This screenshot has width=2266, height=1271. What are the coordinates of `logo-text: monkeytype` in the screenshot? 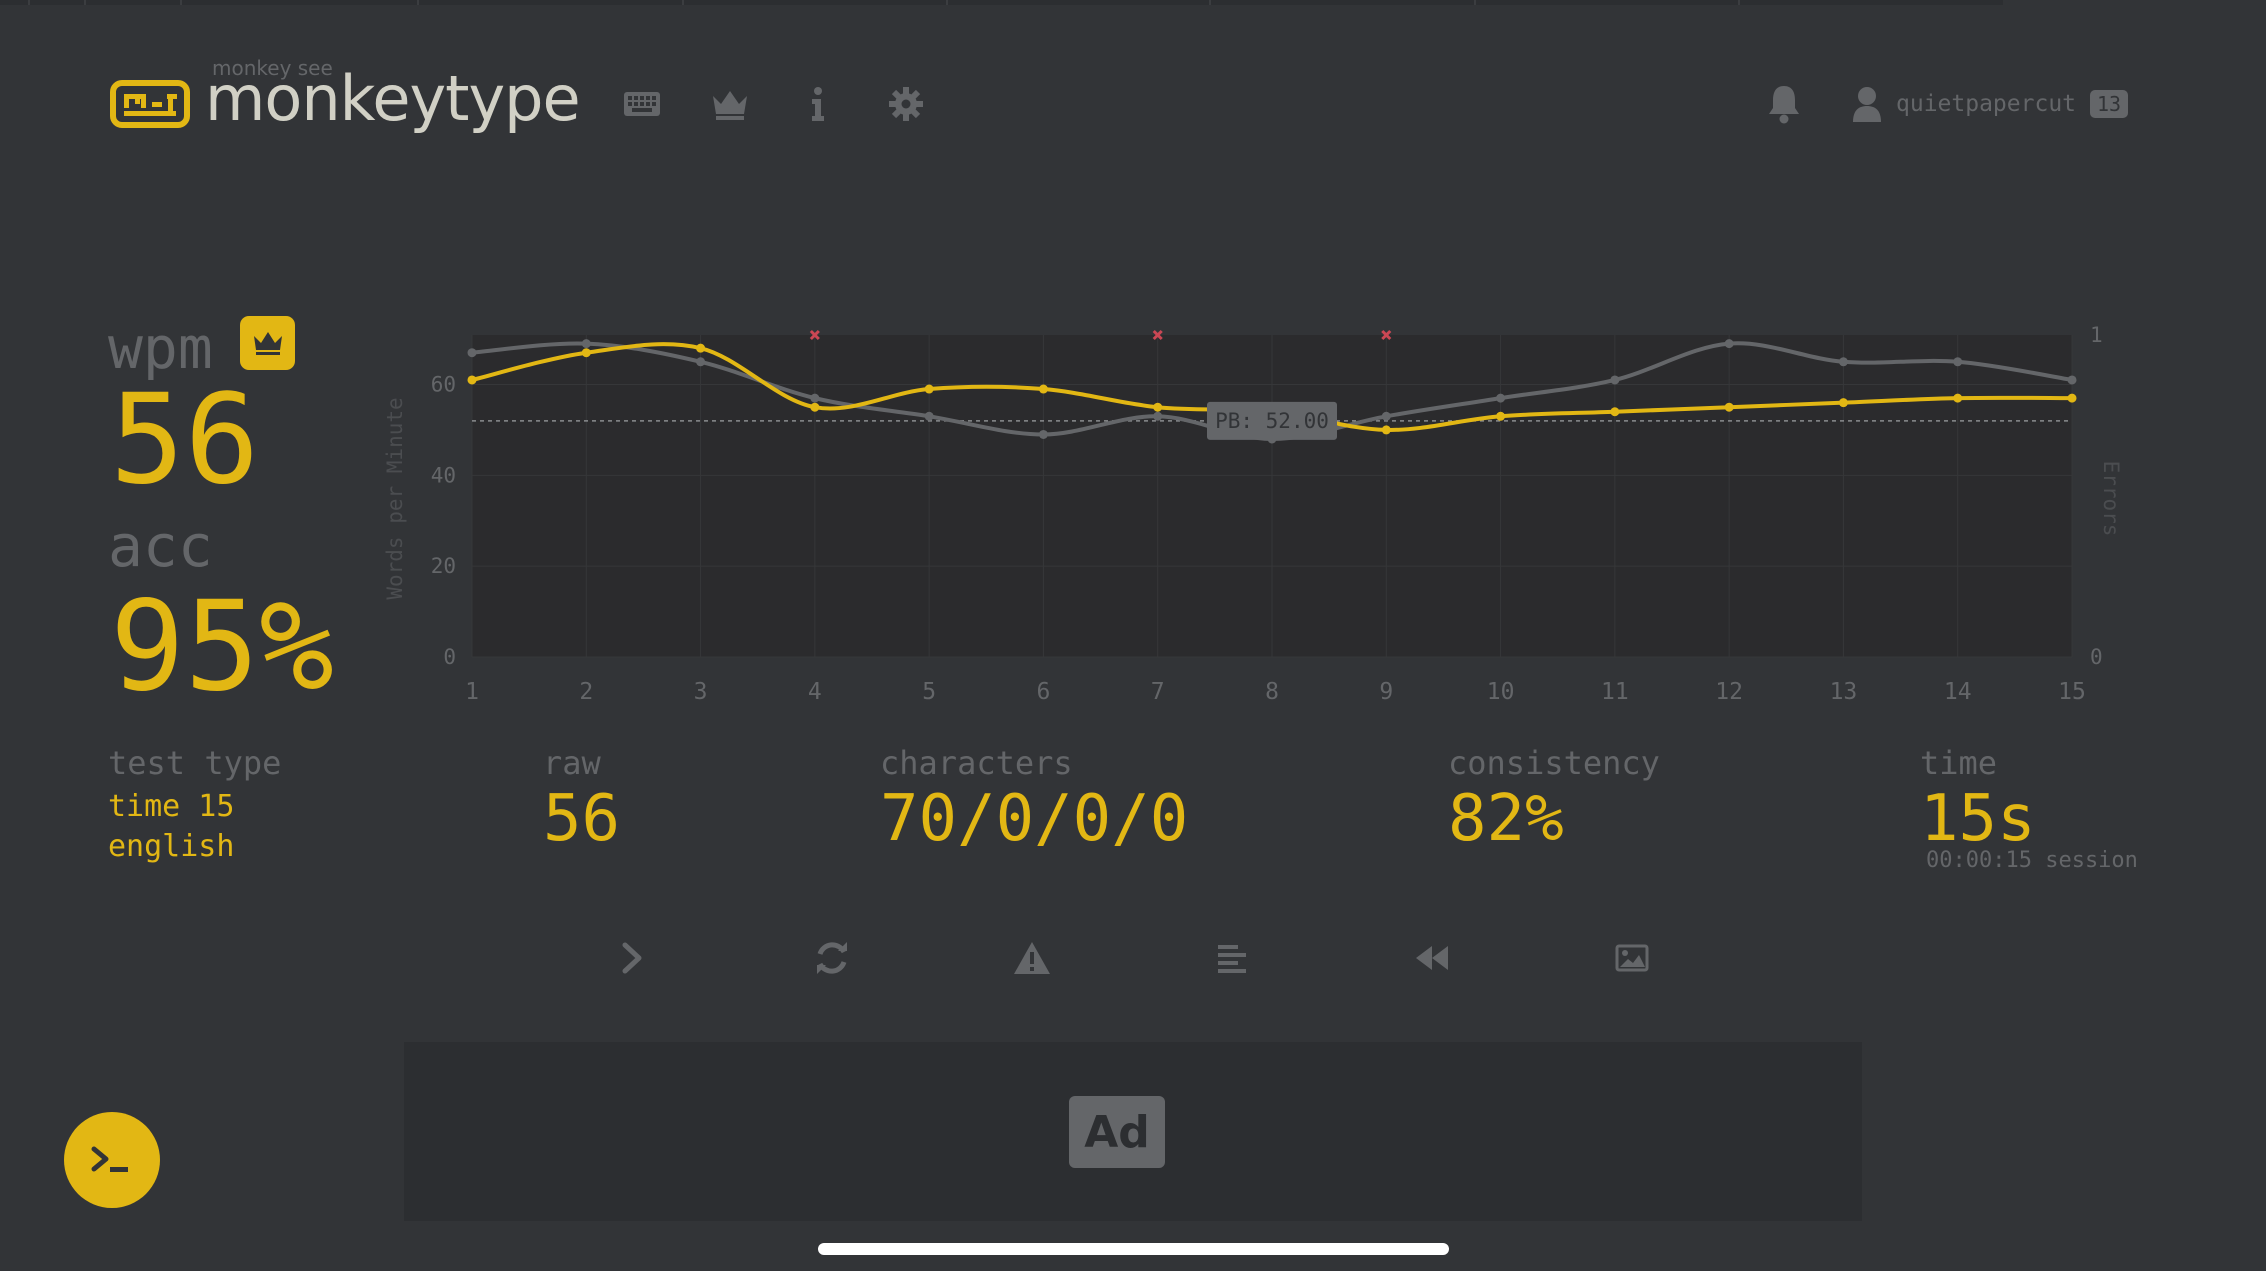 It's located at (393, 98).